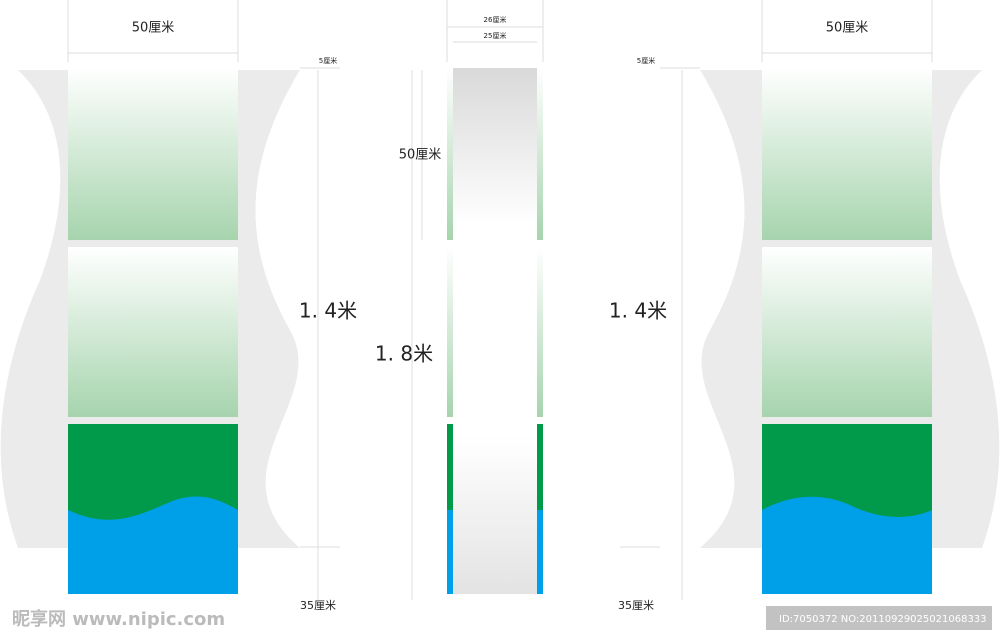  I want to click on outer-width-label: 26厘米, so click(495, 19).